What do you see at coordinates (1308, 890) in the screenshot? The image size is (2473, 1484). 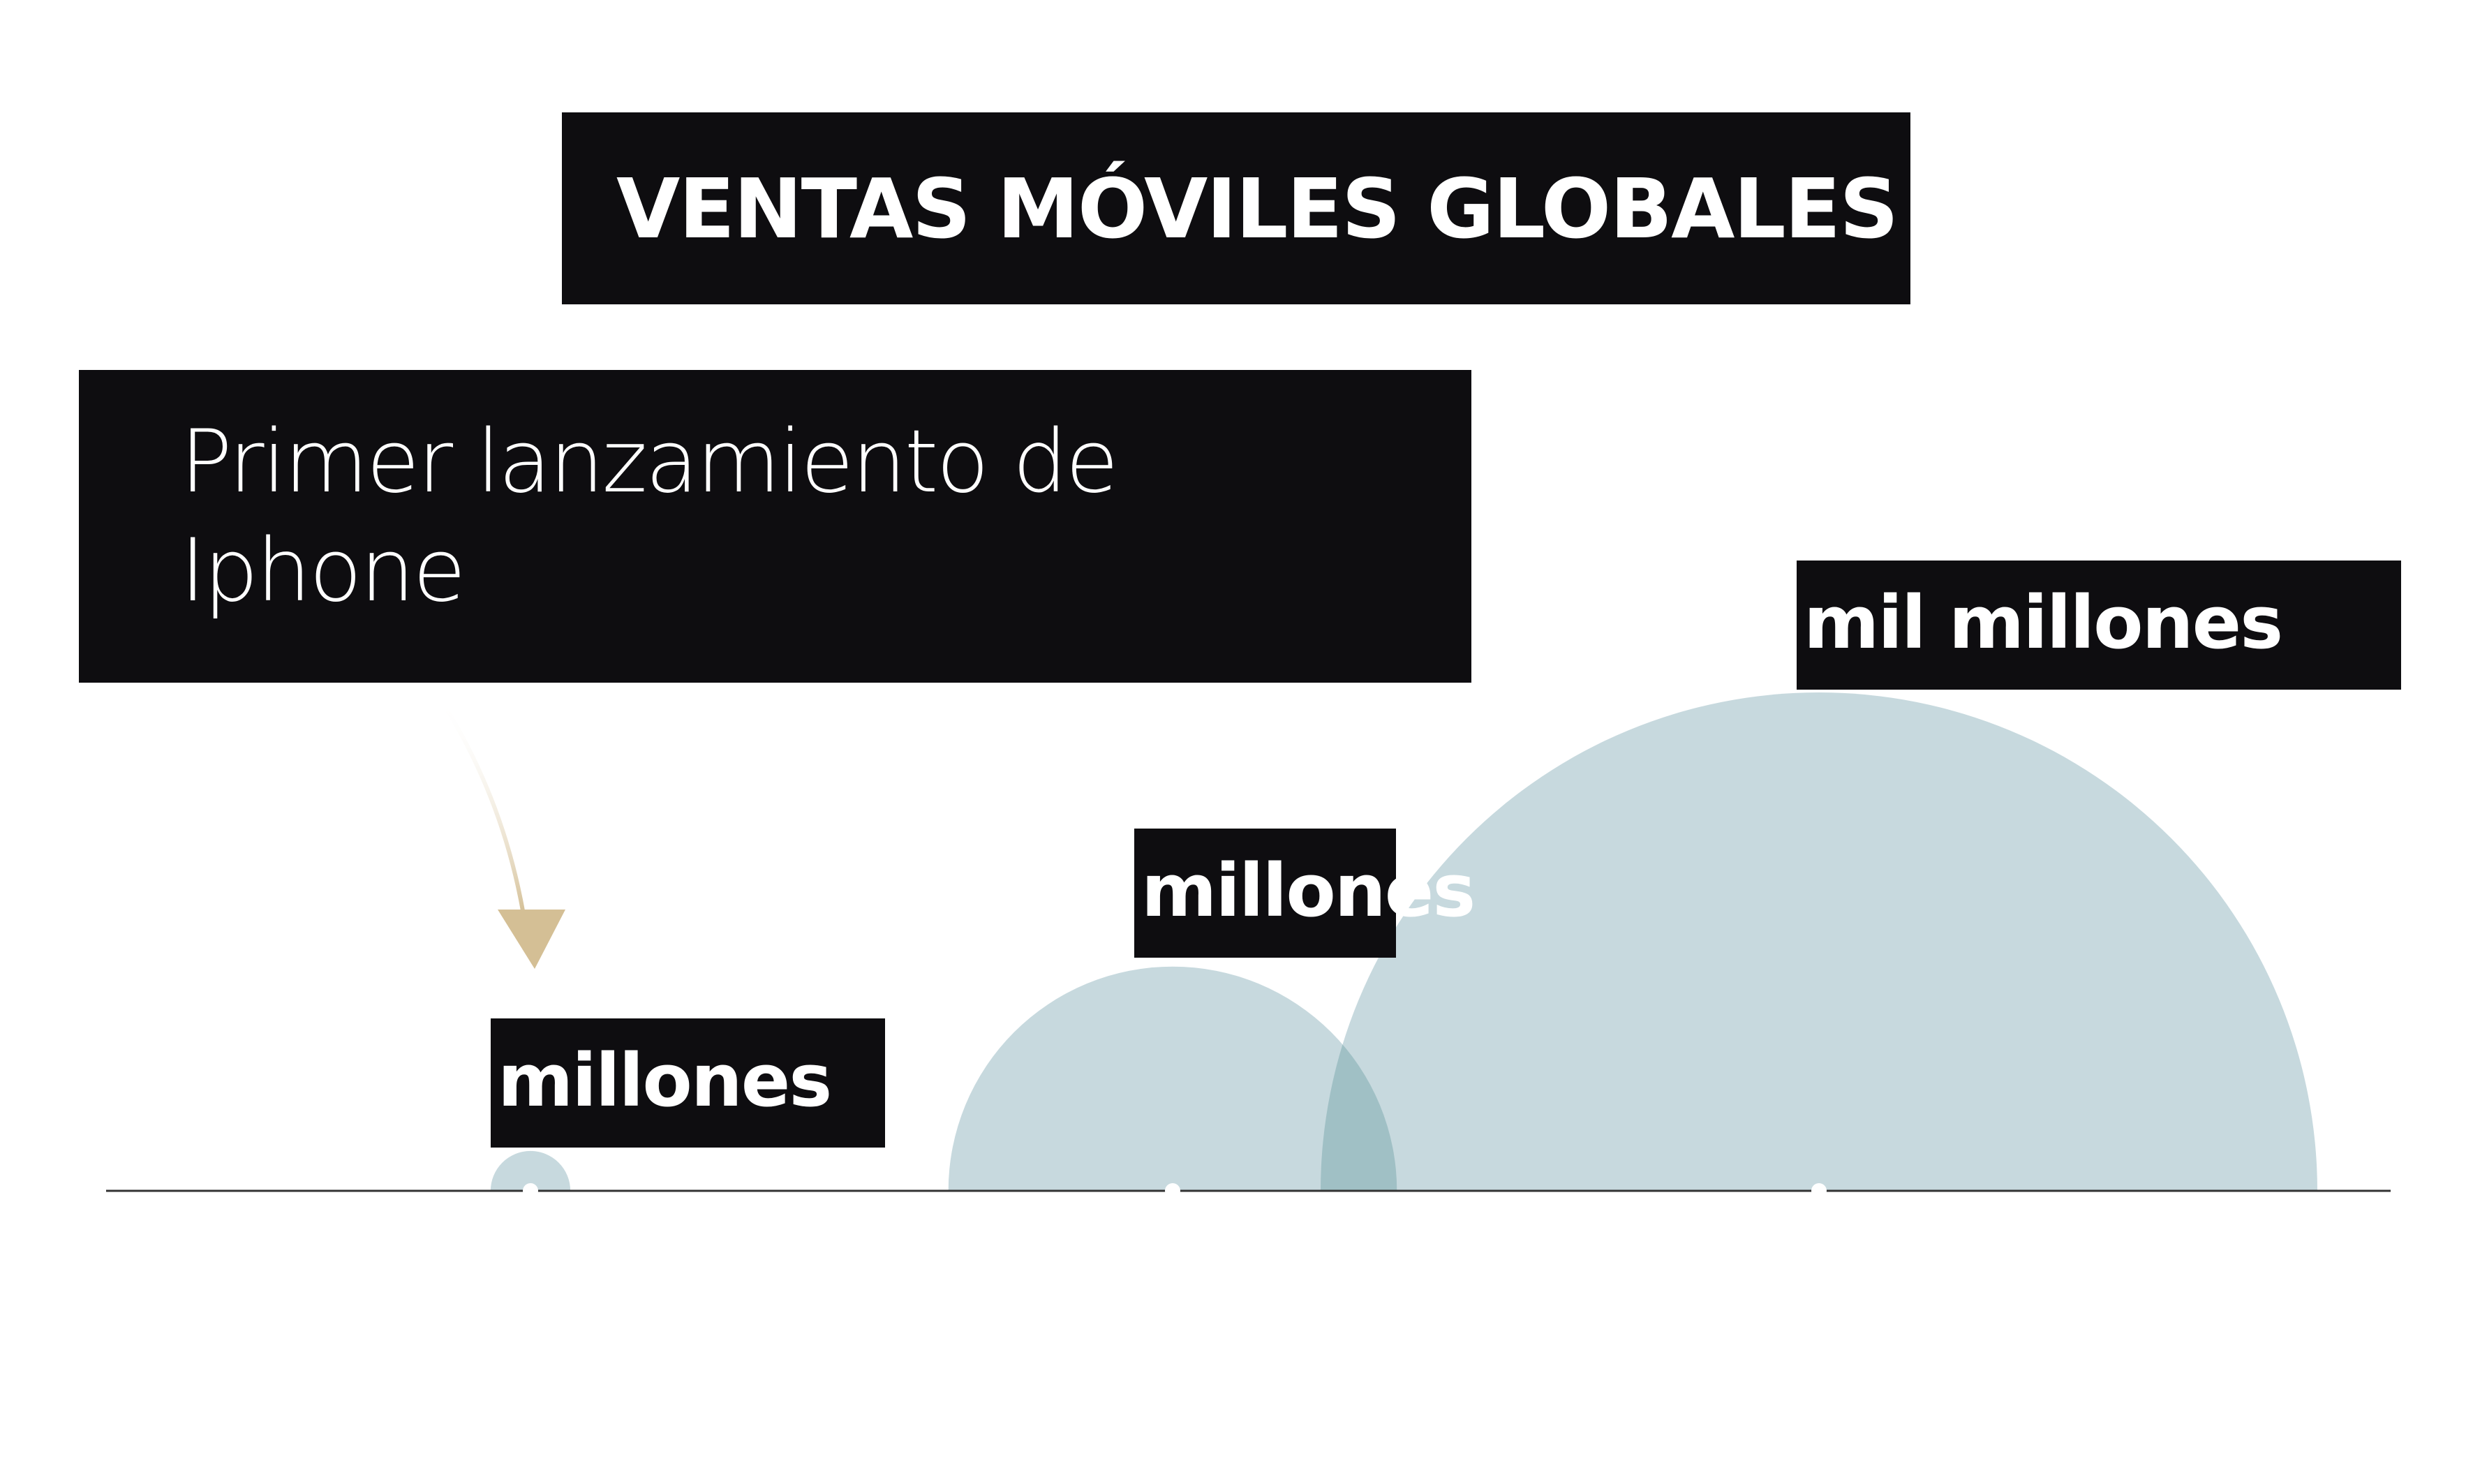 I see `value-label-2: millones` at bounding box center [1308, 890].